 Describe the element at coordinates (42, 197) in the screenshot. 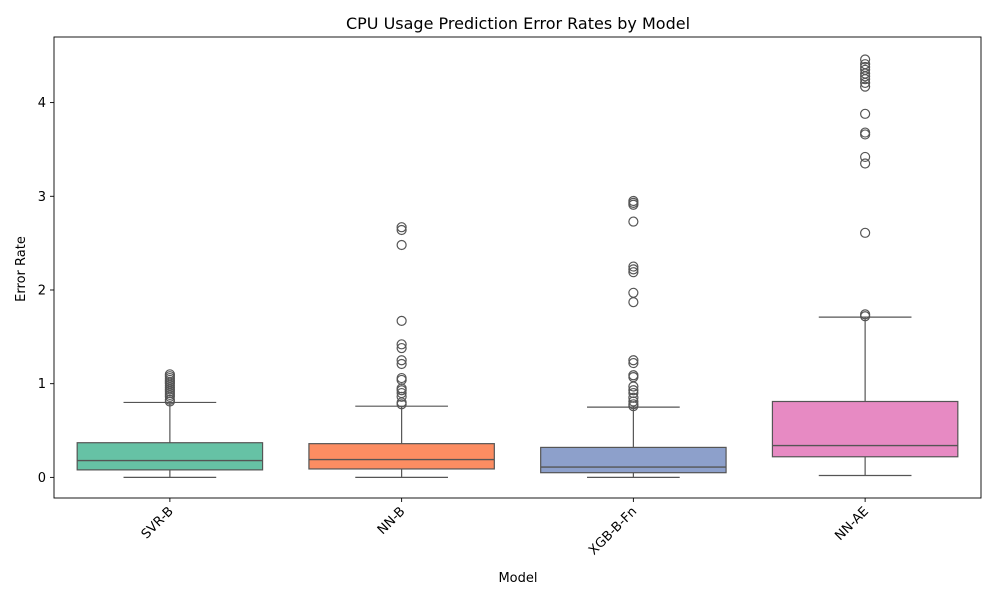

I see `y-tick-label: 3` at that location.